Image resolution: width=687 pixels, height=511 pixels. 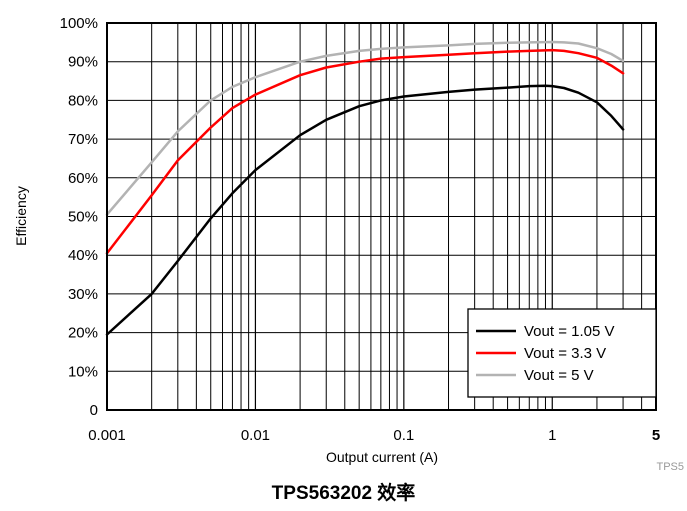 I want to click on y-tick-label: 0, so click(x=94, y=410).